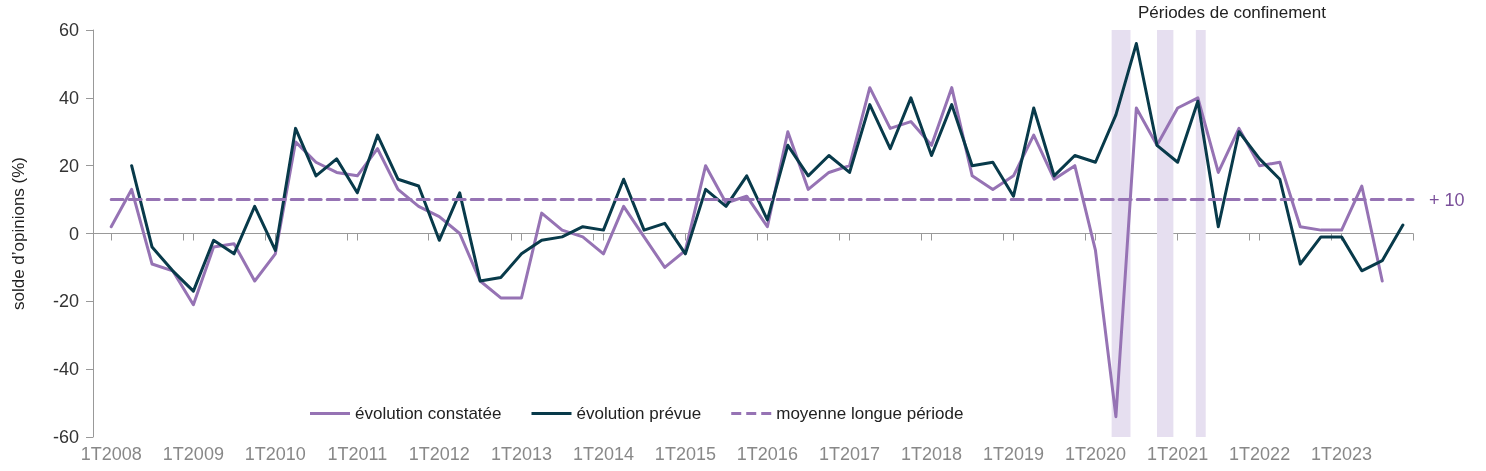 The width and height of the screenshot is (1486, 471). Describe the element at coordinates (1342, 454) in the screenshot. I see `x-tick-label: 1T2023` at that location.